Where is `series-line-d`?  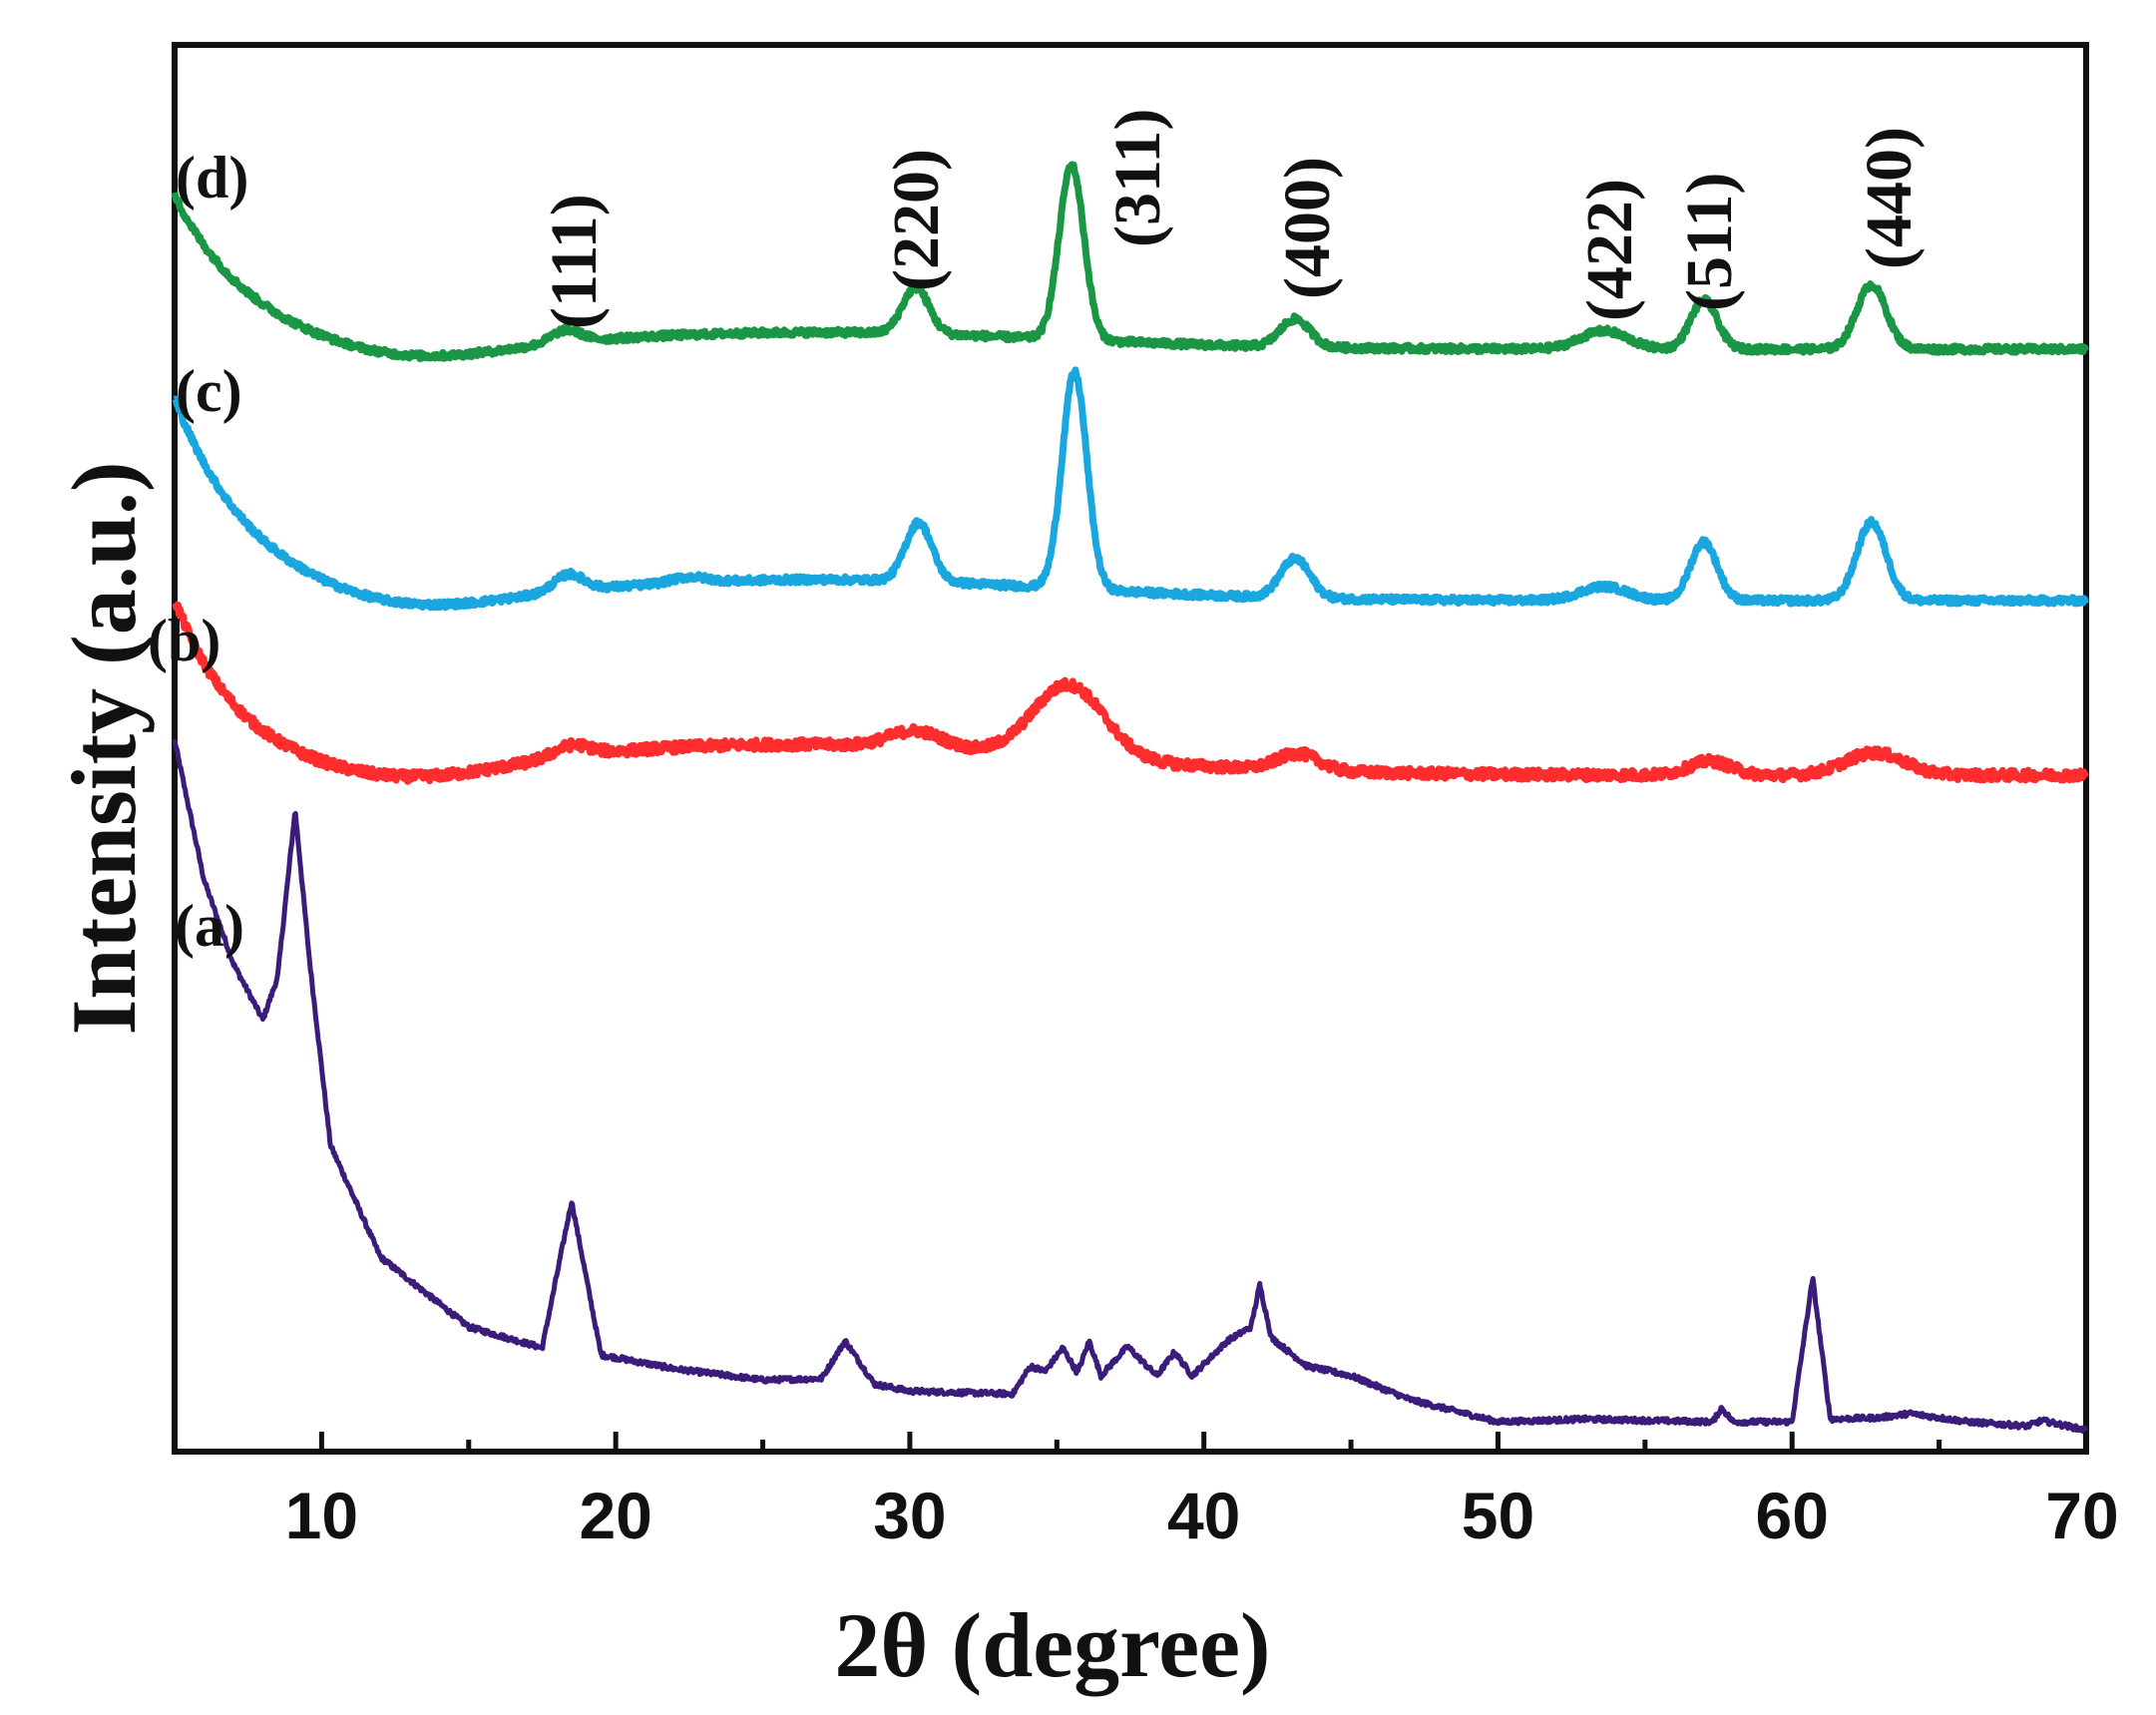
series-line-d is located at coordinates (1130, 261).